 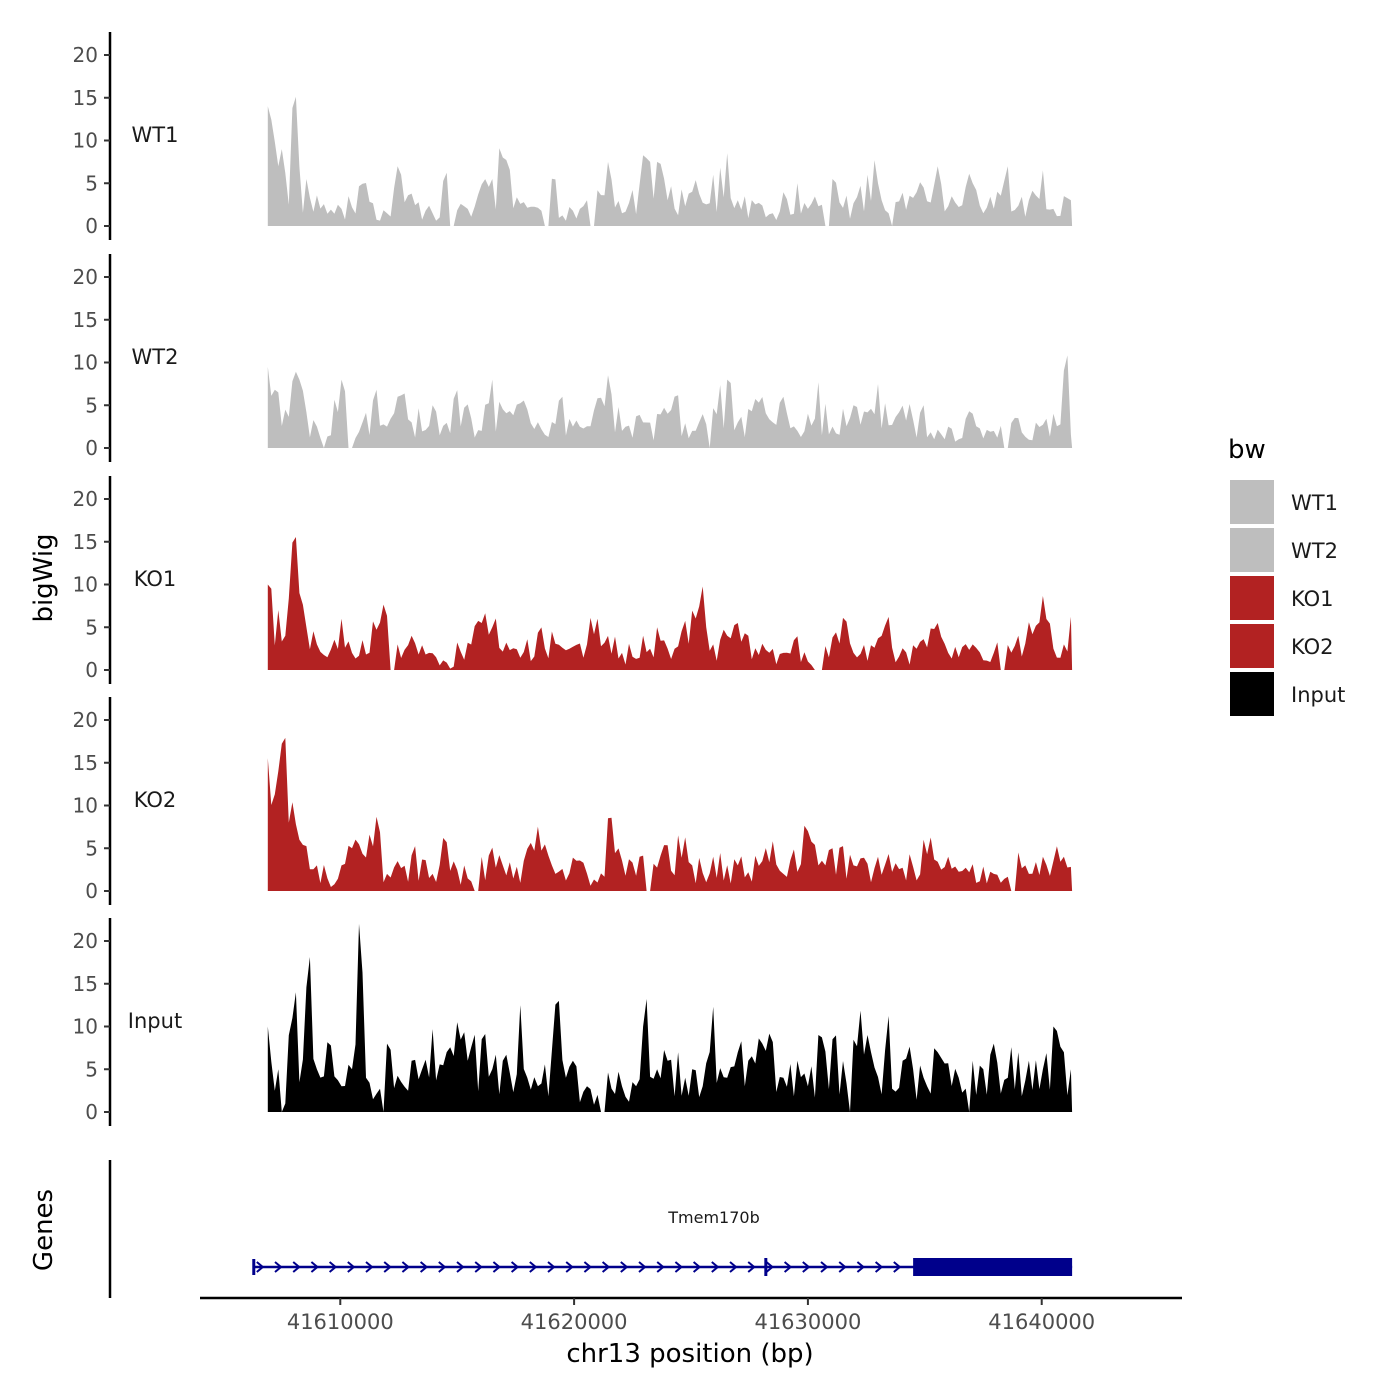 I want to click on legend-label-wt1: WT1, so click(x=1314, y=503).